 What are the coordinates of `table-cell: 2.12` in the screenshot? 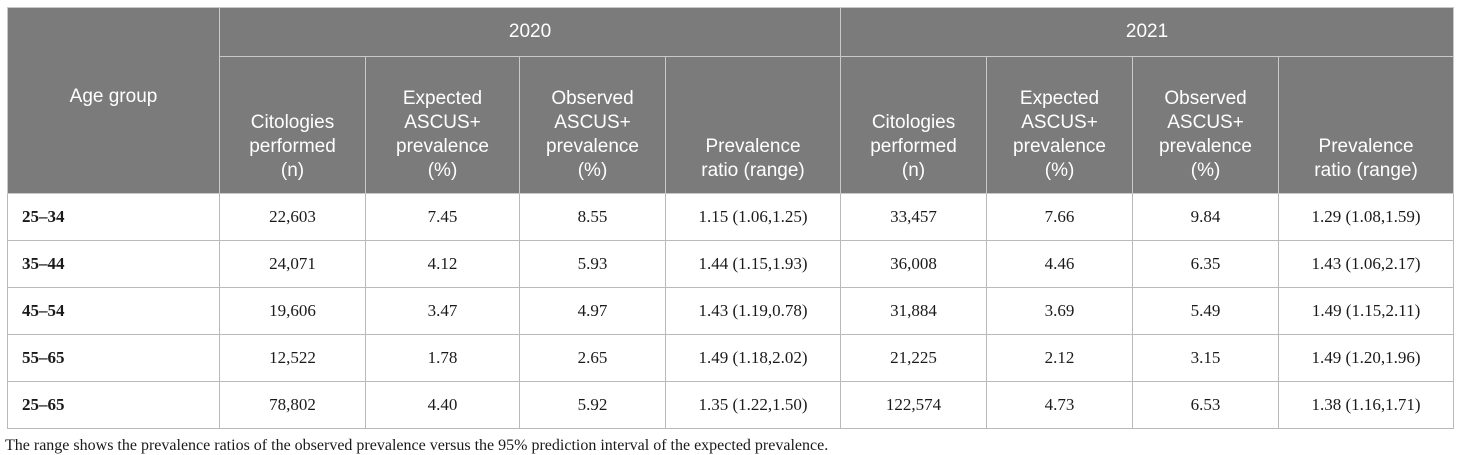 It's located at (1060, 358).